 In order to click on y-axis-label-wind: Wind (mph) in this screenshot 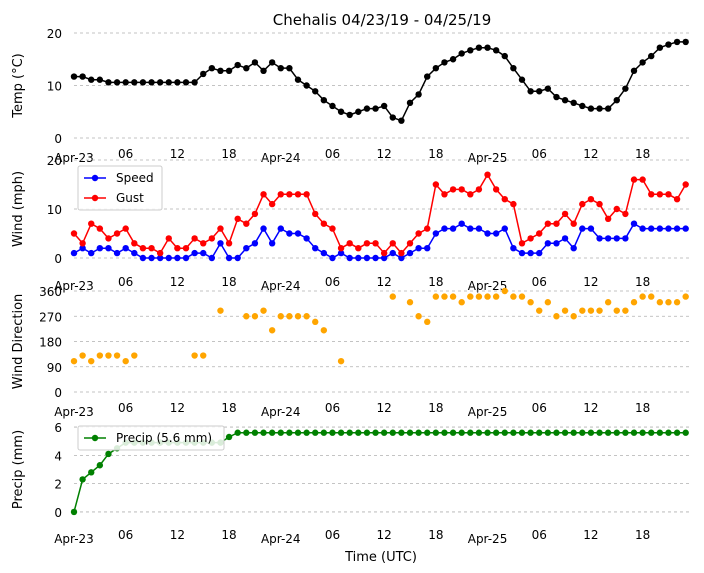, I will do `click(18, 209)`.